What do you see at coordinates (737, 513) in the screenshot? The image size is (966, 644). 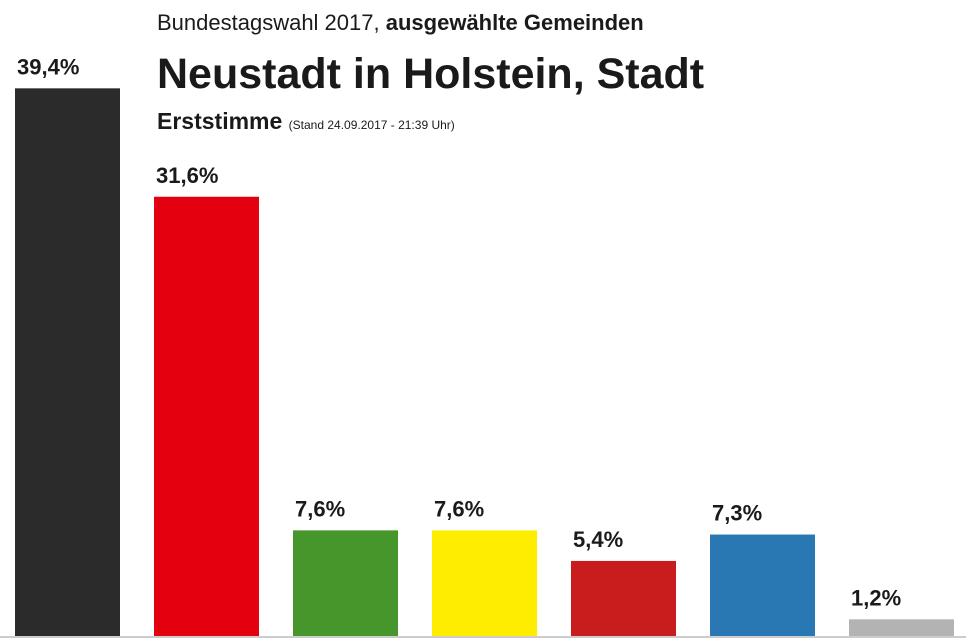 I see `value-label: 7,3%` at bounding box center [737, 513].